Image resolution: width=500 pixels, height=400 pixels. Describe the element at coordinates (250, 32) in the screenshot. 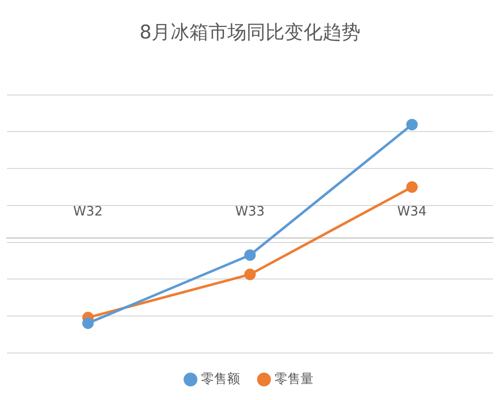

I see `chart-title: 8月冰箱市场同比变化趋势` at that location.